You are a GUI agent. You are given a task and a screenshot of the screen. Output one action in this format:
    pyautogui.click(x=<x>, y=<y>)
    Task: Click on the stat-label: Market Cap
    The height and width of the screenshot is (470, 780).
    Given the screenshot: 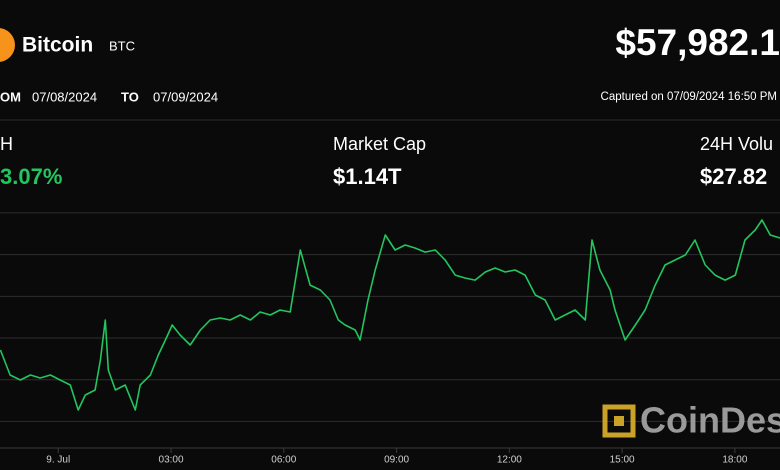 What is the action you would take?
    pyautogui.click(x=379, y=144)
    